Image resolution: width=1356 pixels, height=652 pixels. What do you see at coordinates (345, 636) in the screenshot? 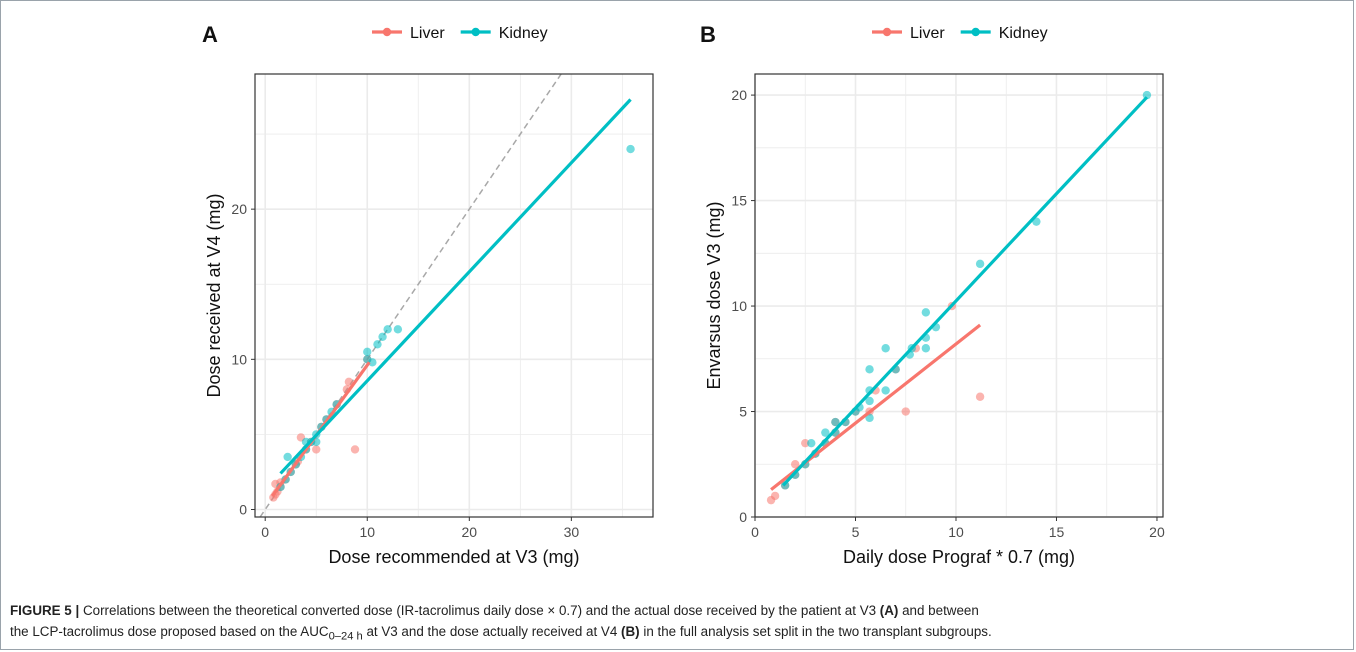
I see `caption-line2-sub: 0–24 h` at bounding box center [345, 636].